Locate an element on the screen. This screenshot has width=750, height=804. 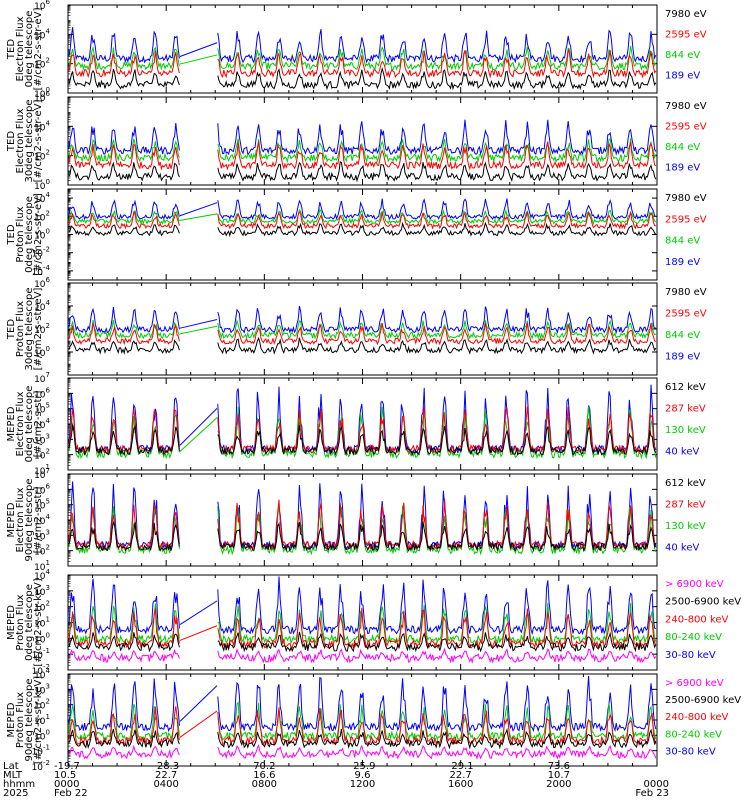
legend-entry: > 6900 keV is located at coordinates (694, 584).